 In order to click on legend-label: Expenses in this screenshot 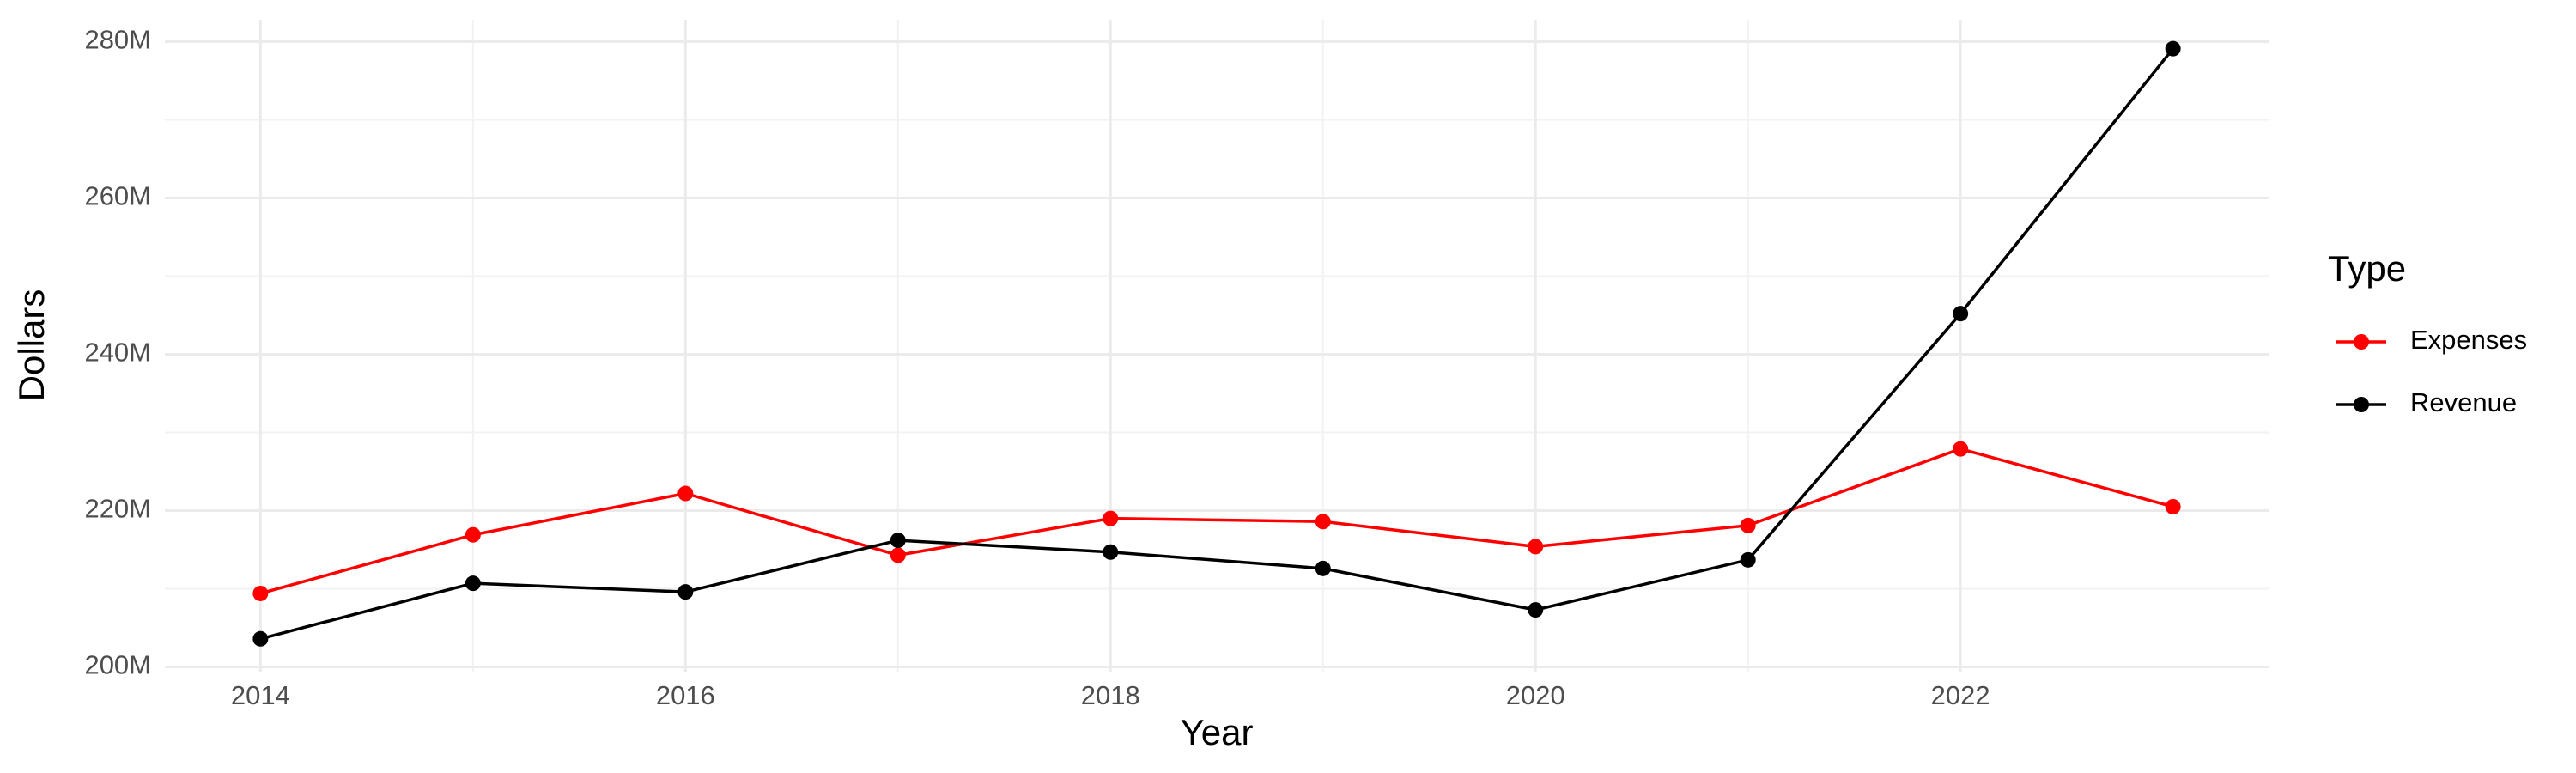, I will do `click(2468, 340)`.